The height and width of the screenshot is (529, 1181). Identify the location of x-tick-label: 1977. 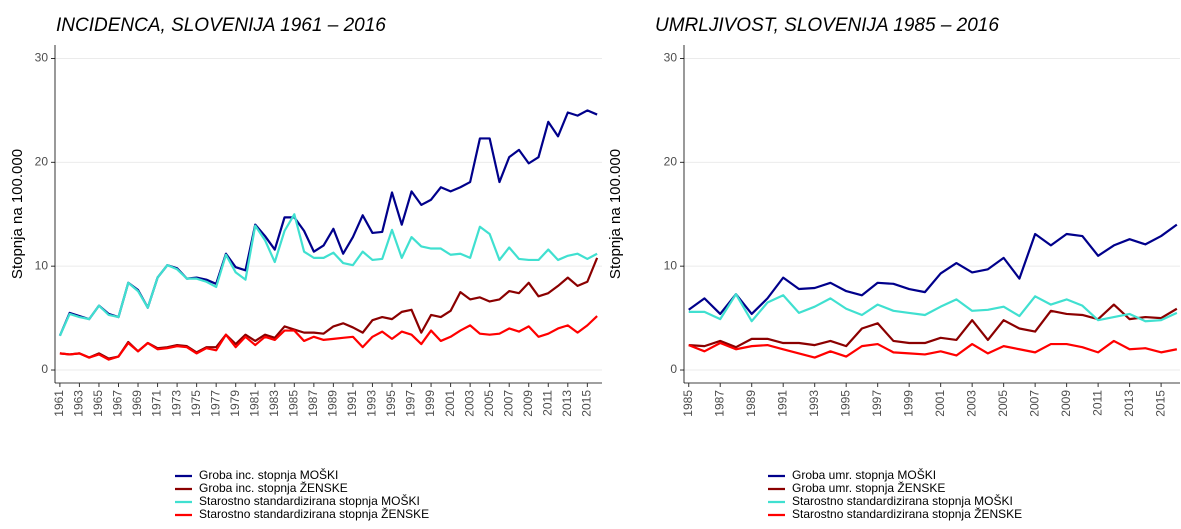
(215, 403).